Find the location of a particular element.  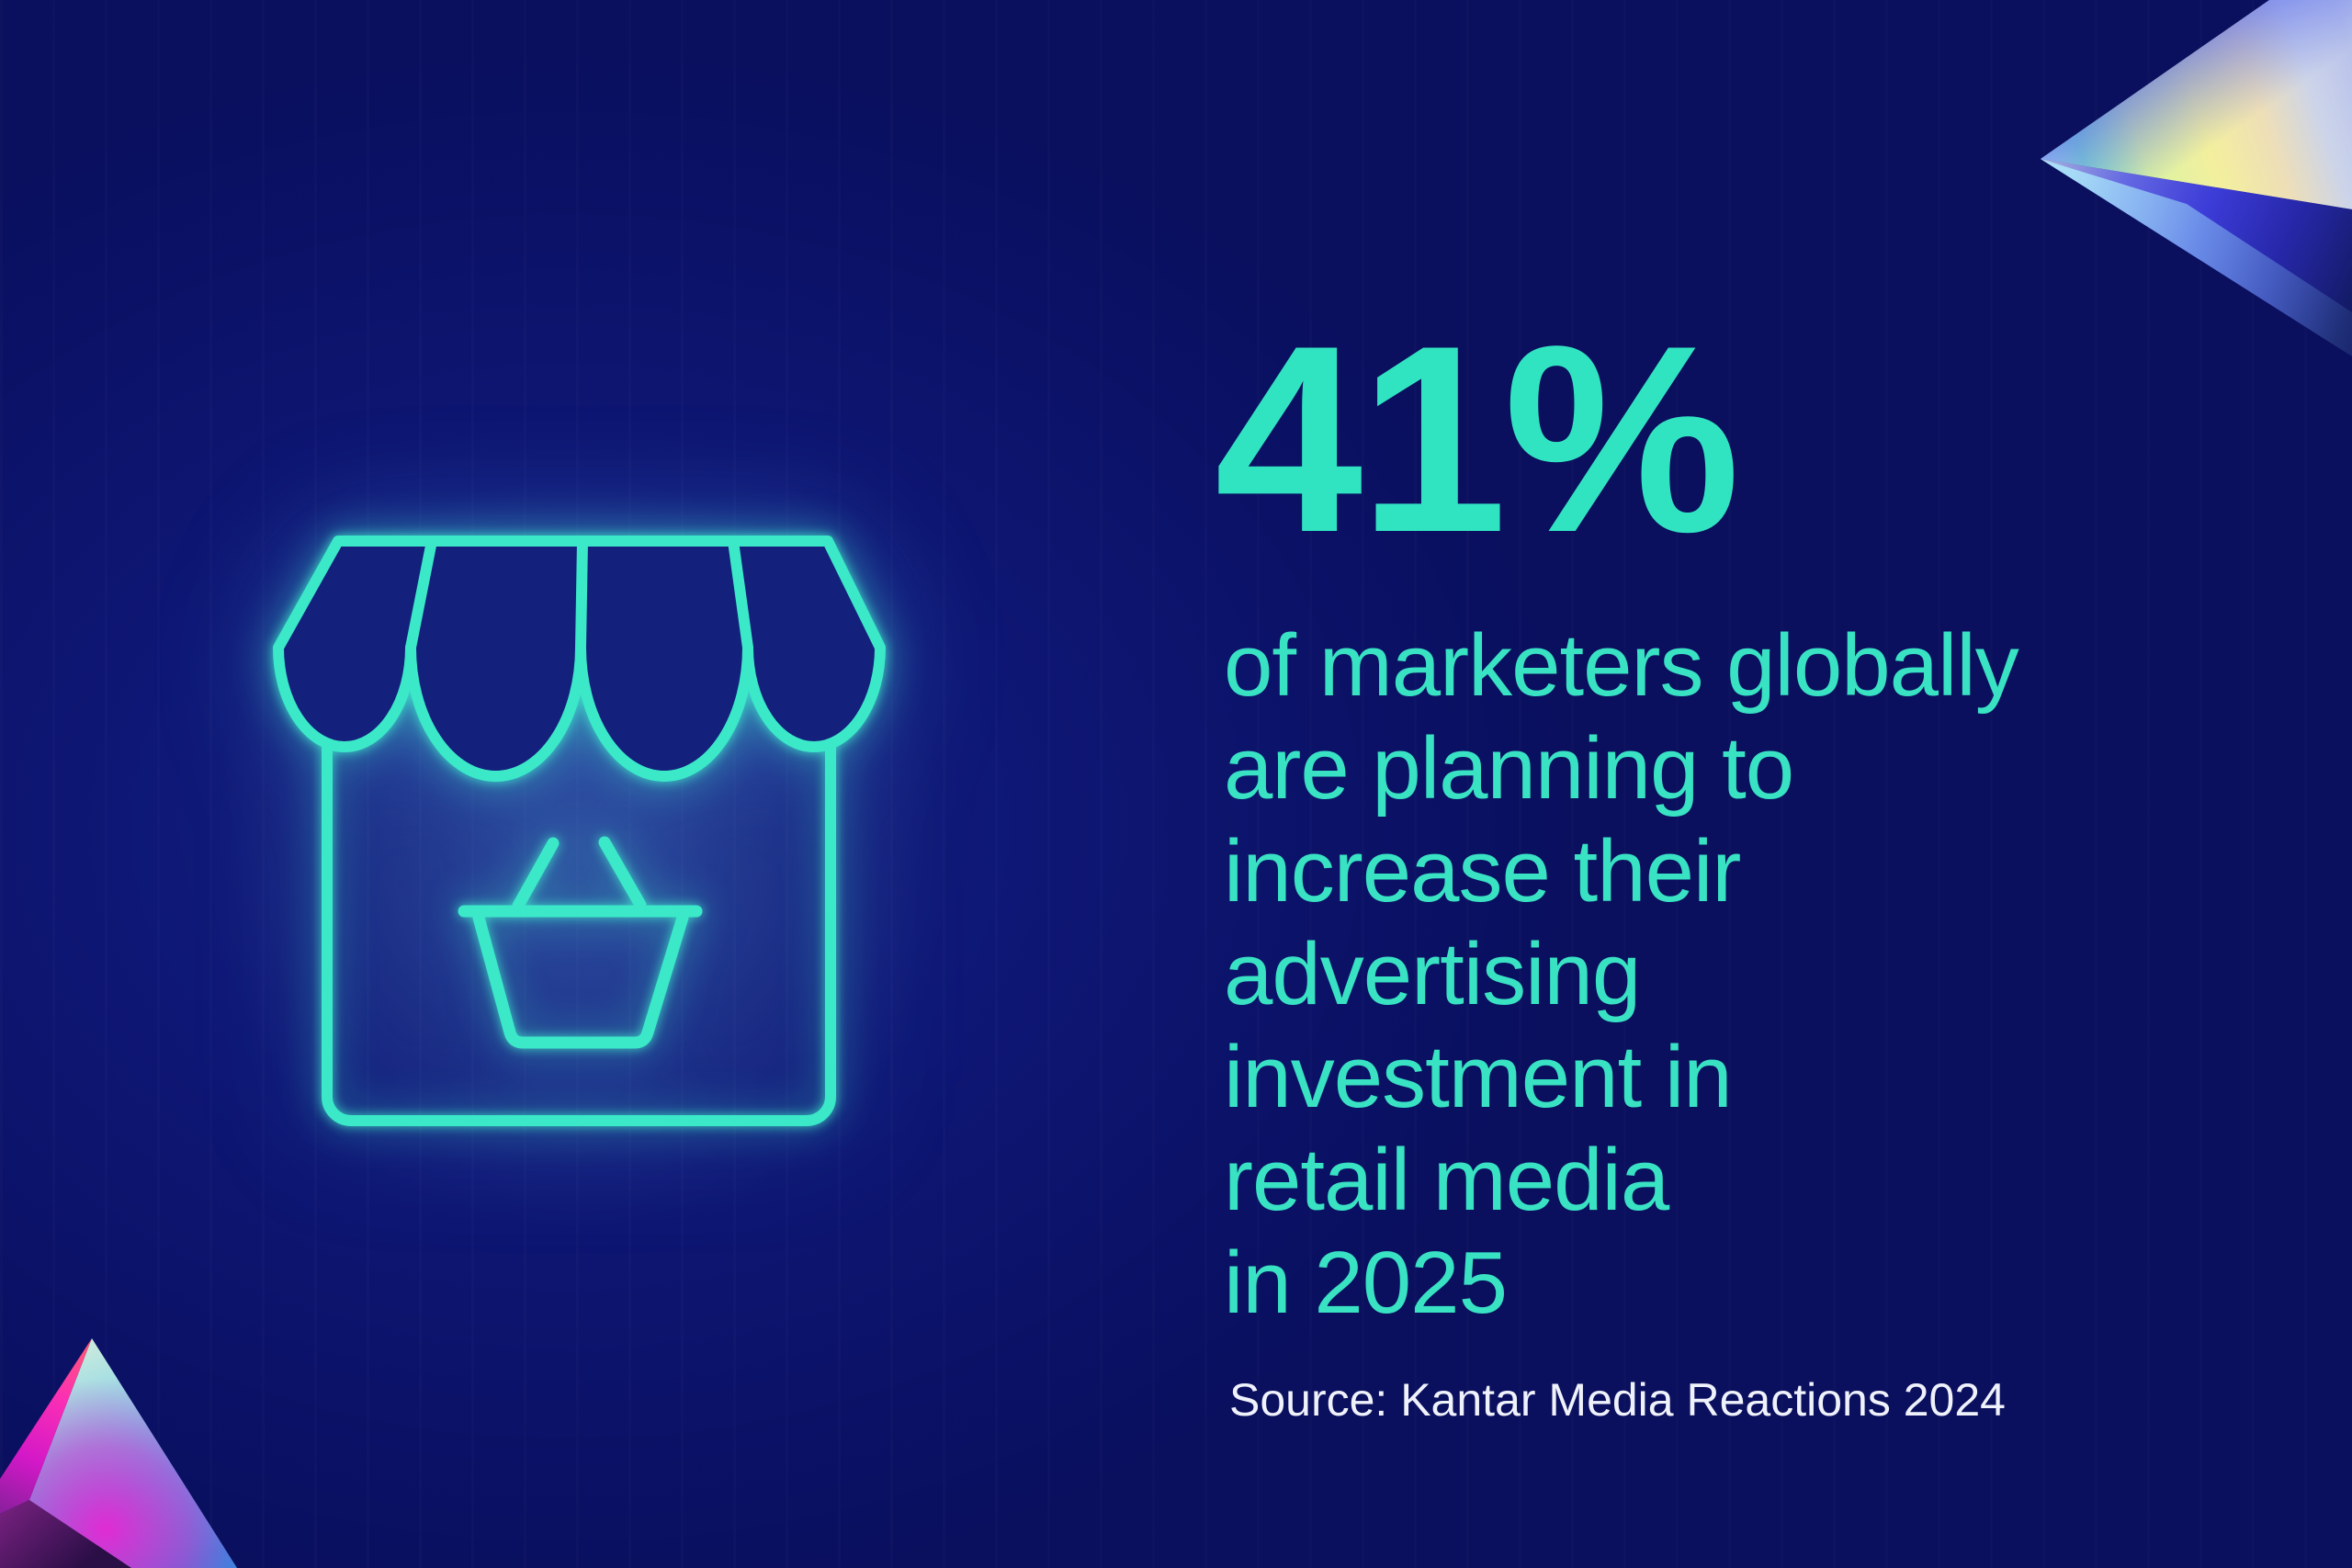

description-line: increase their is located at coordinates (1482, 871).